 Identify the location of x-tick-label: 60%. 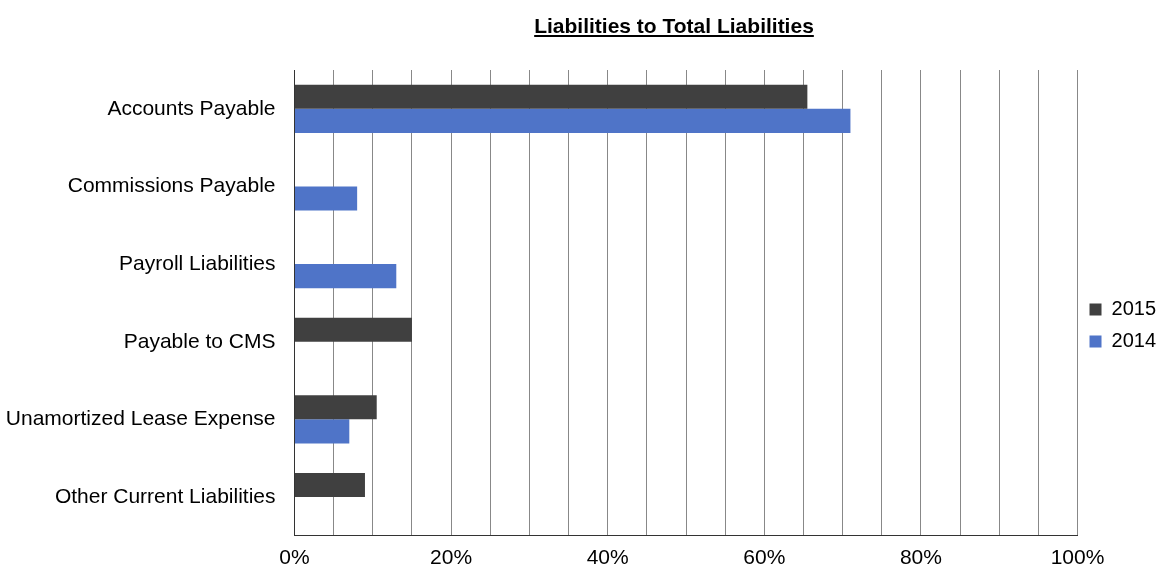
(764, 557).